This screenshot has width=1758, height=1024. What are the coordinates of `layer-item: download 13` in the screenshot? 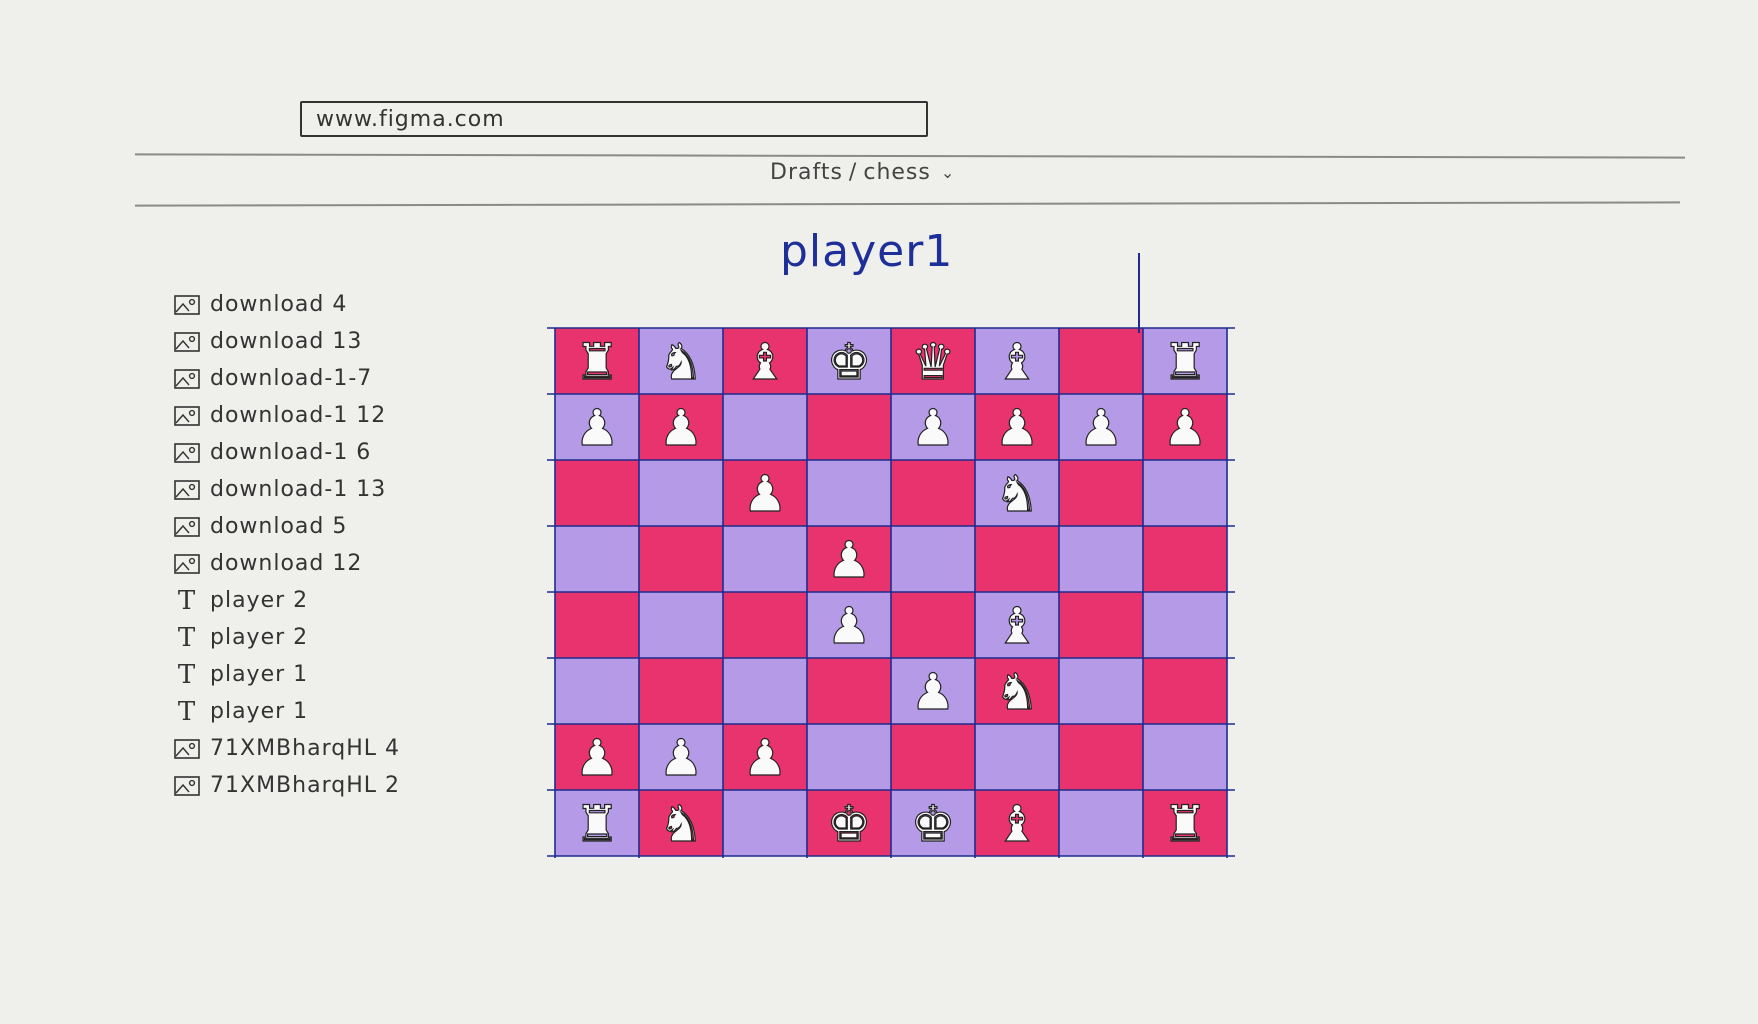 It's located at (332, 341).